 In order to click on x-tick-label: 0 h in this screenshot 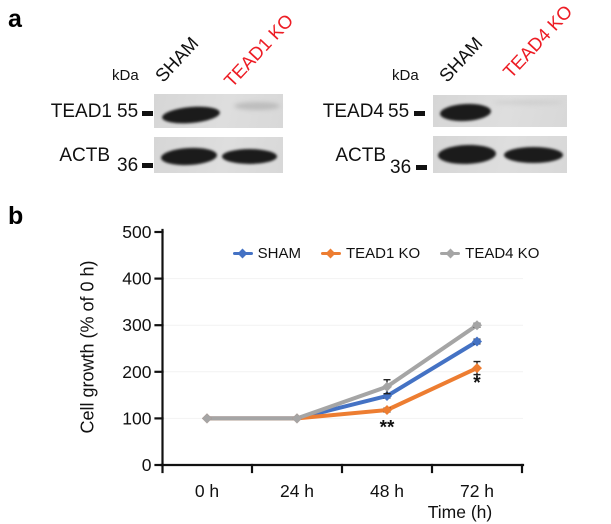, I will do `click(207, 491)`.